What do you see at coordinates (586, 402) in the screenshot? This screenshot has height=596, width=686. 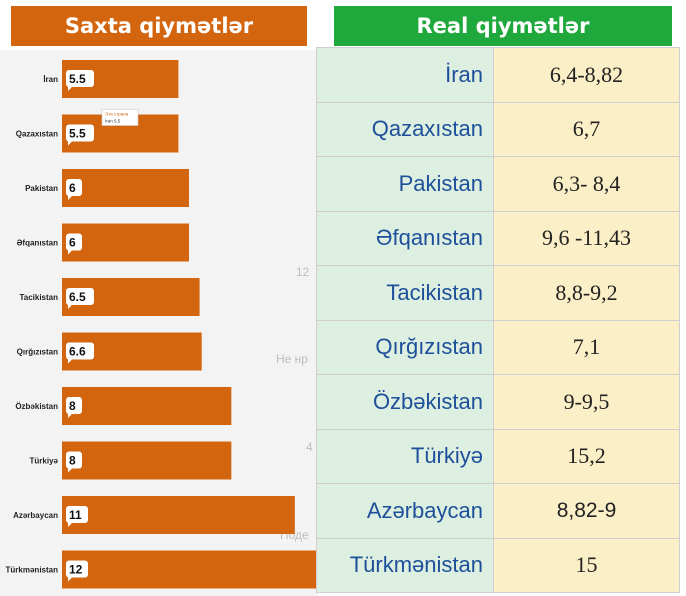 I see `value-cell: 9-9,5` at bounding box center [586, 402].